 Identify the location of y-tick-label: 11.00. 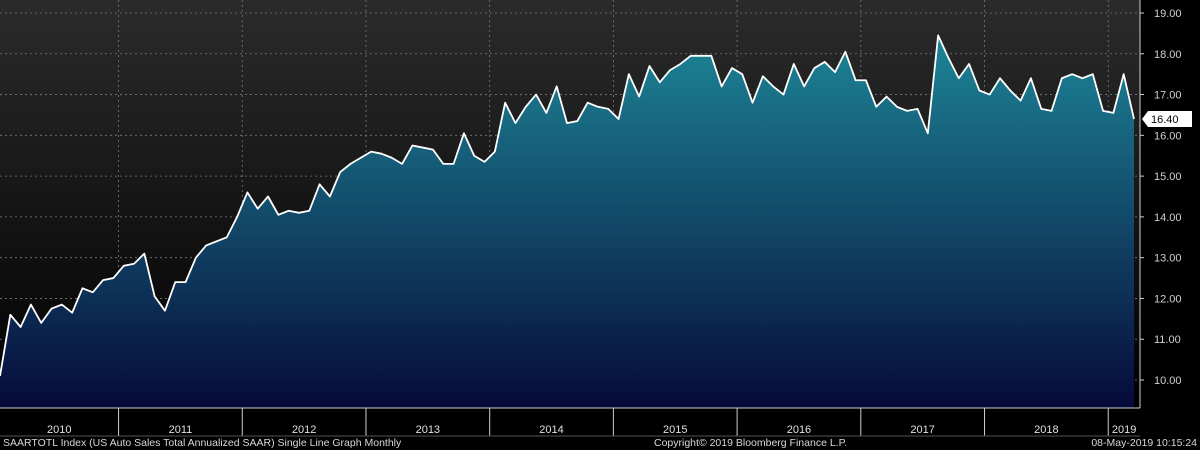
(1167, 340).